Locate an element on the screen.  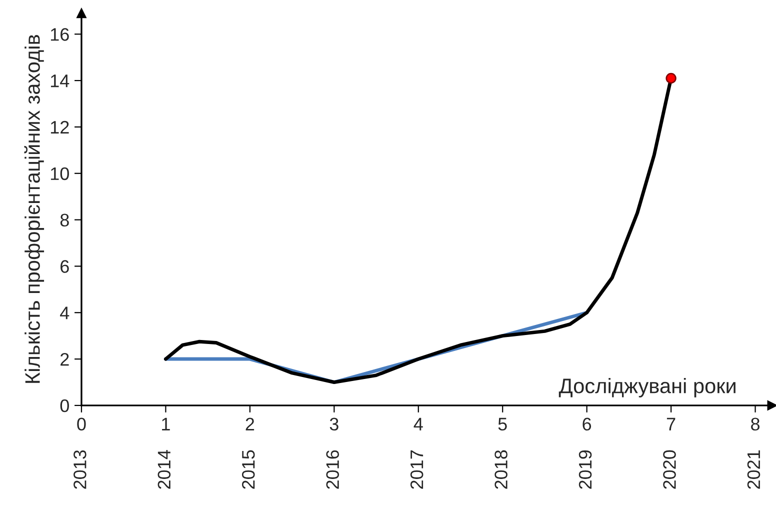
x-tick-label: 7 is located at coordinates (671, 424).